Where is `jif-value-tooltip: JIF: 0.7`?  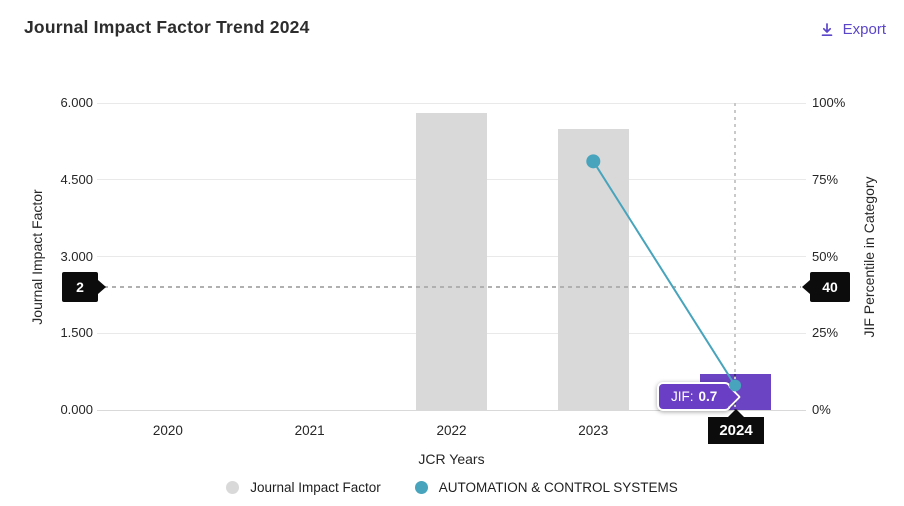
jif-value-tooltip: JIF: 0.7 is located at coordinates (699, 396).